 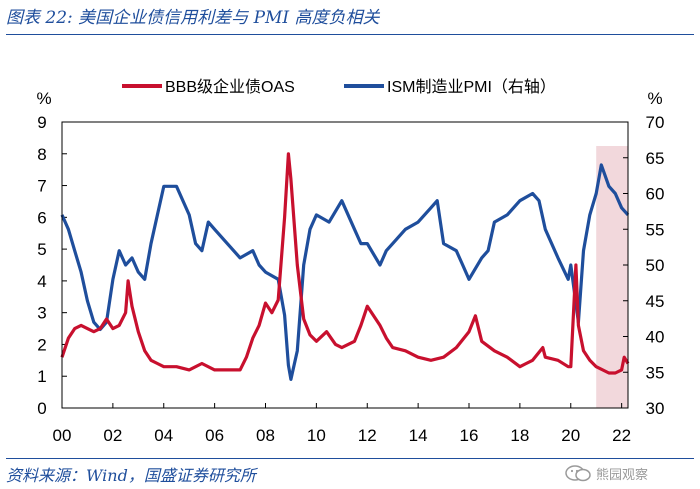 What do you see at coordinates (43, 98) in the screenshot?
I see `left-axis-unit: %` at bounding box center [43, 98].